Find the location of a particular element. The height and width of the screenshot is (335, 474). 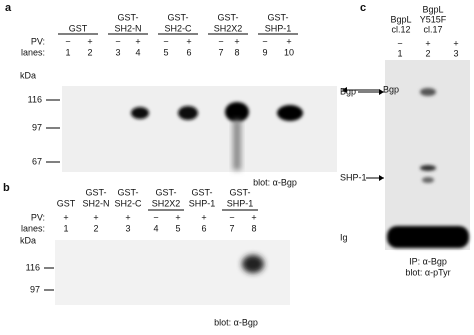

group-label: cl.12 is located at coordinates (400, 29).